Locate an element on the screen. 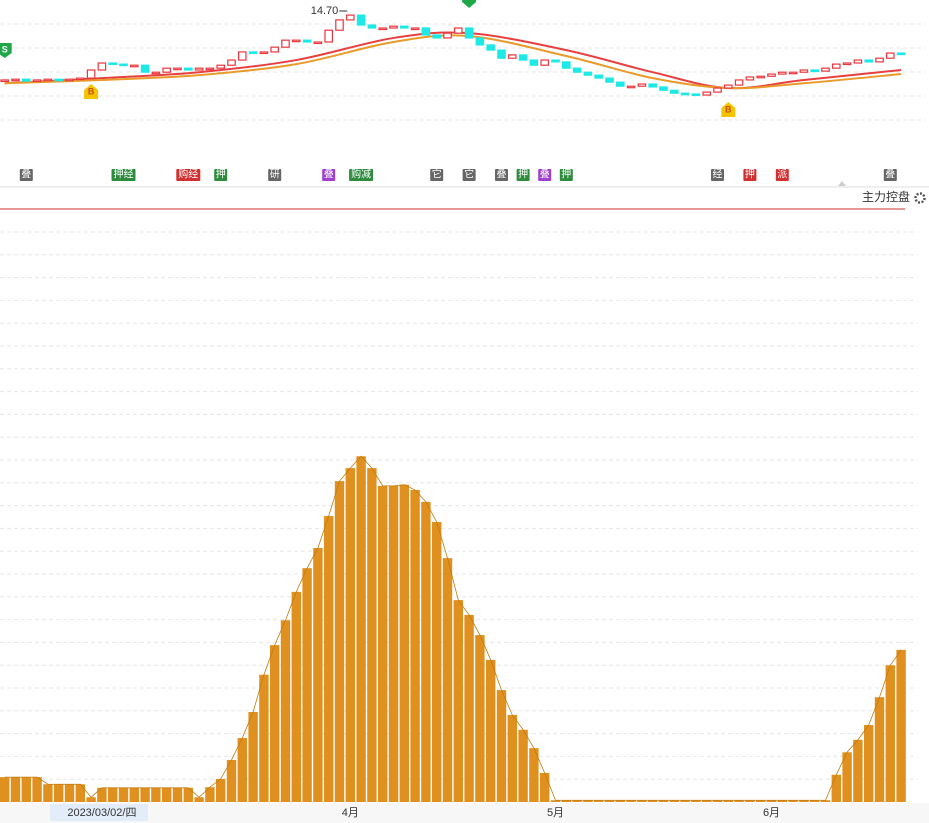 This screenshot has width=929, height=823. event-icon: 经 is located at coordinates (718, 174).